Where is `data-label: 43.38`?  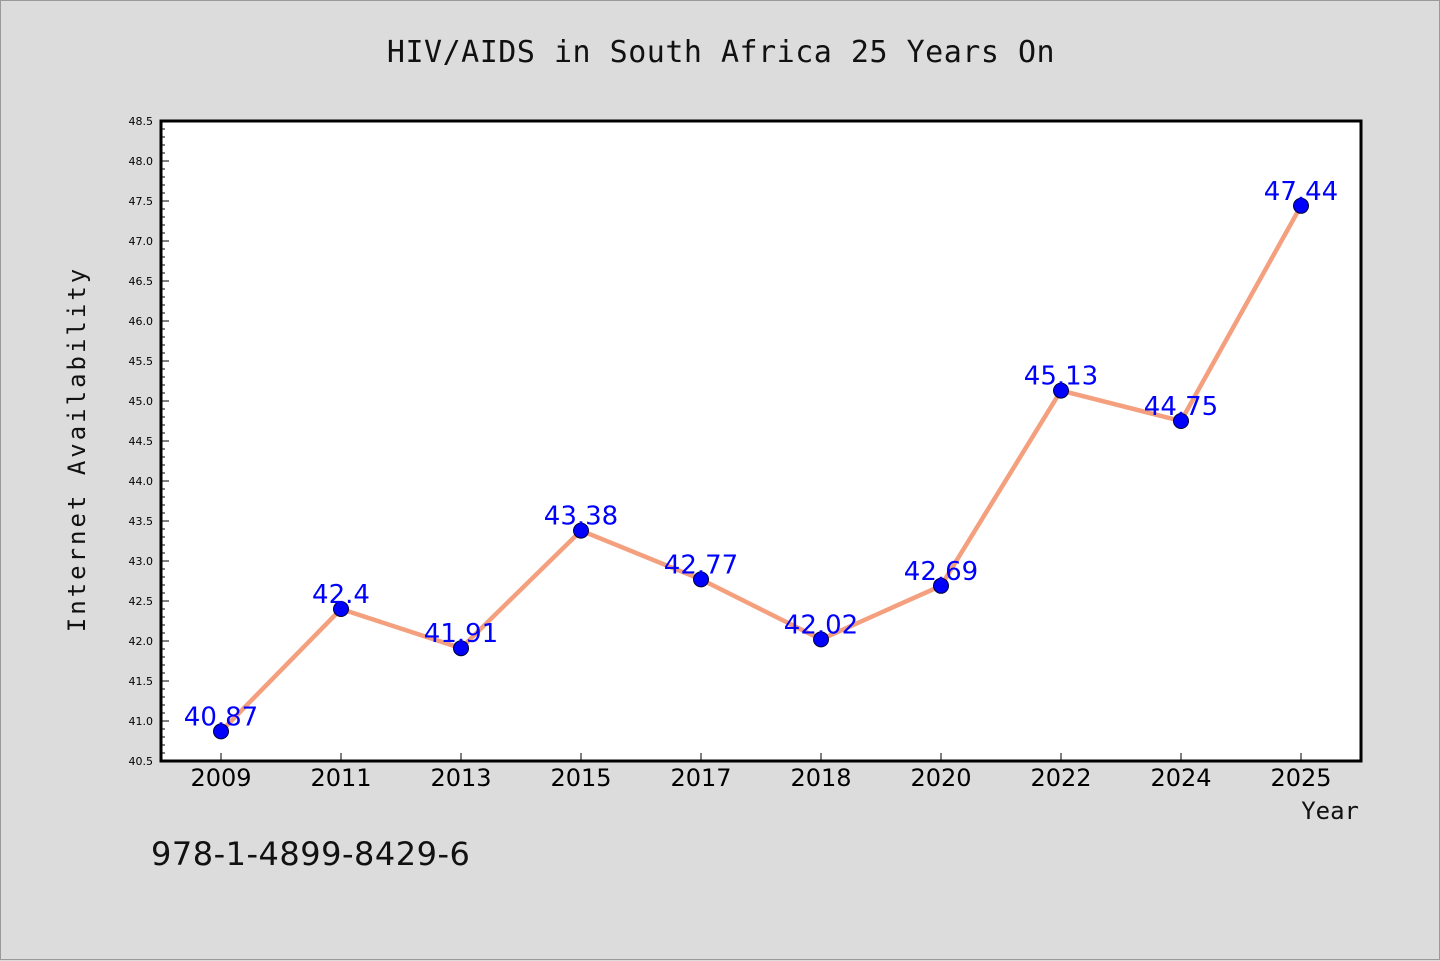 data-label: 43.38 is located at coordinates (581, 517).